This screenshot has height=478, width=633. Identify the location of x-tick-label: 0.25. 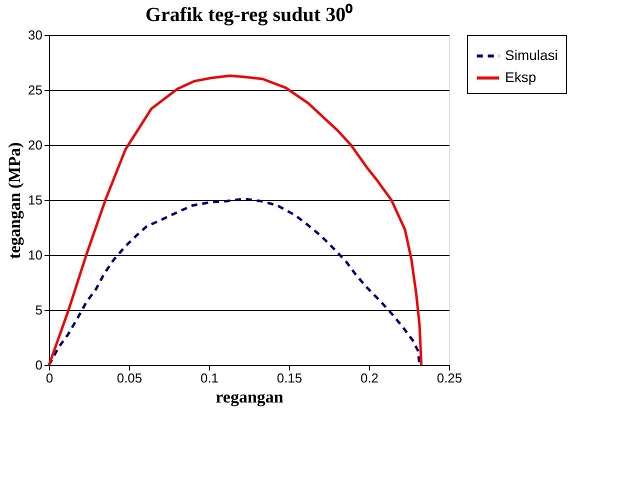
(449, 378).